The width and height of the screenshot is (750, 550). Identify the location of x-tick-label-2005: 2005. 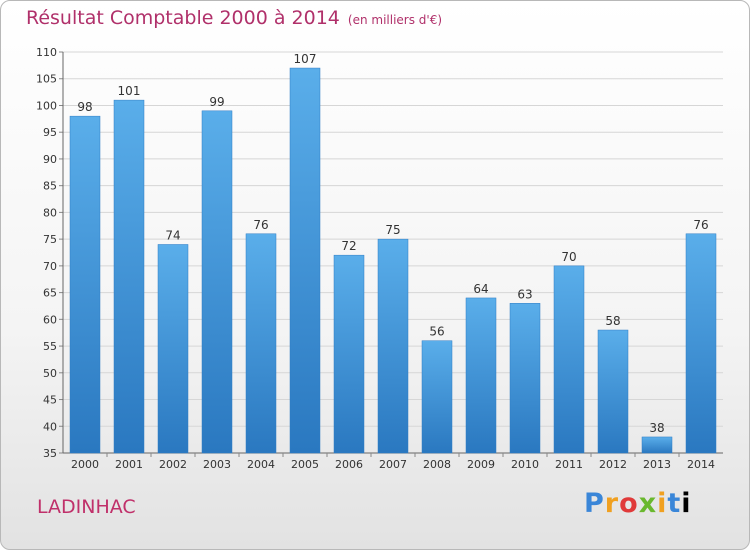
(305, 464).